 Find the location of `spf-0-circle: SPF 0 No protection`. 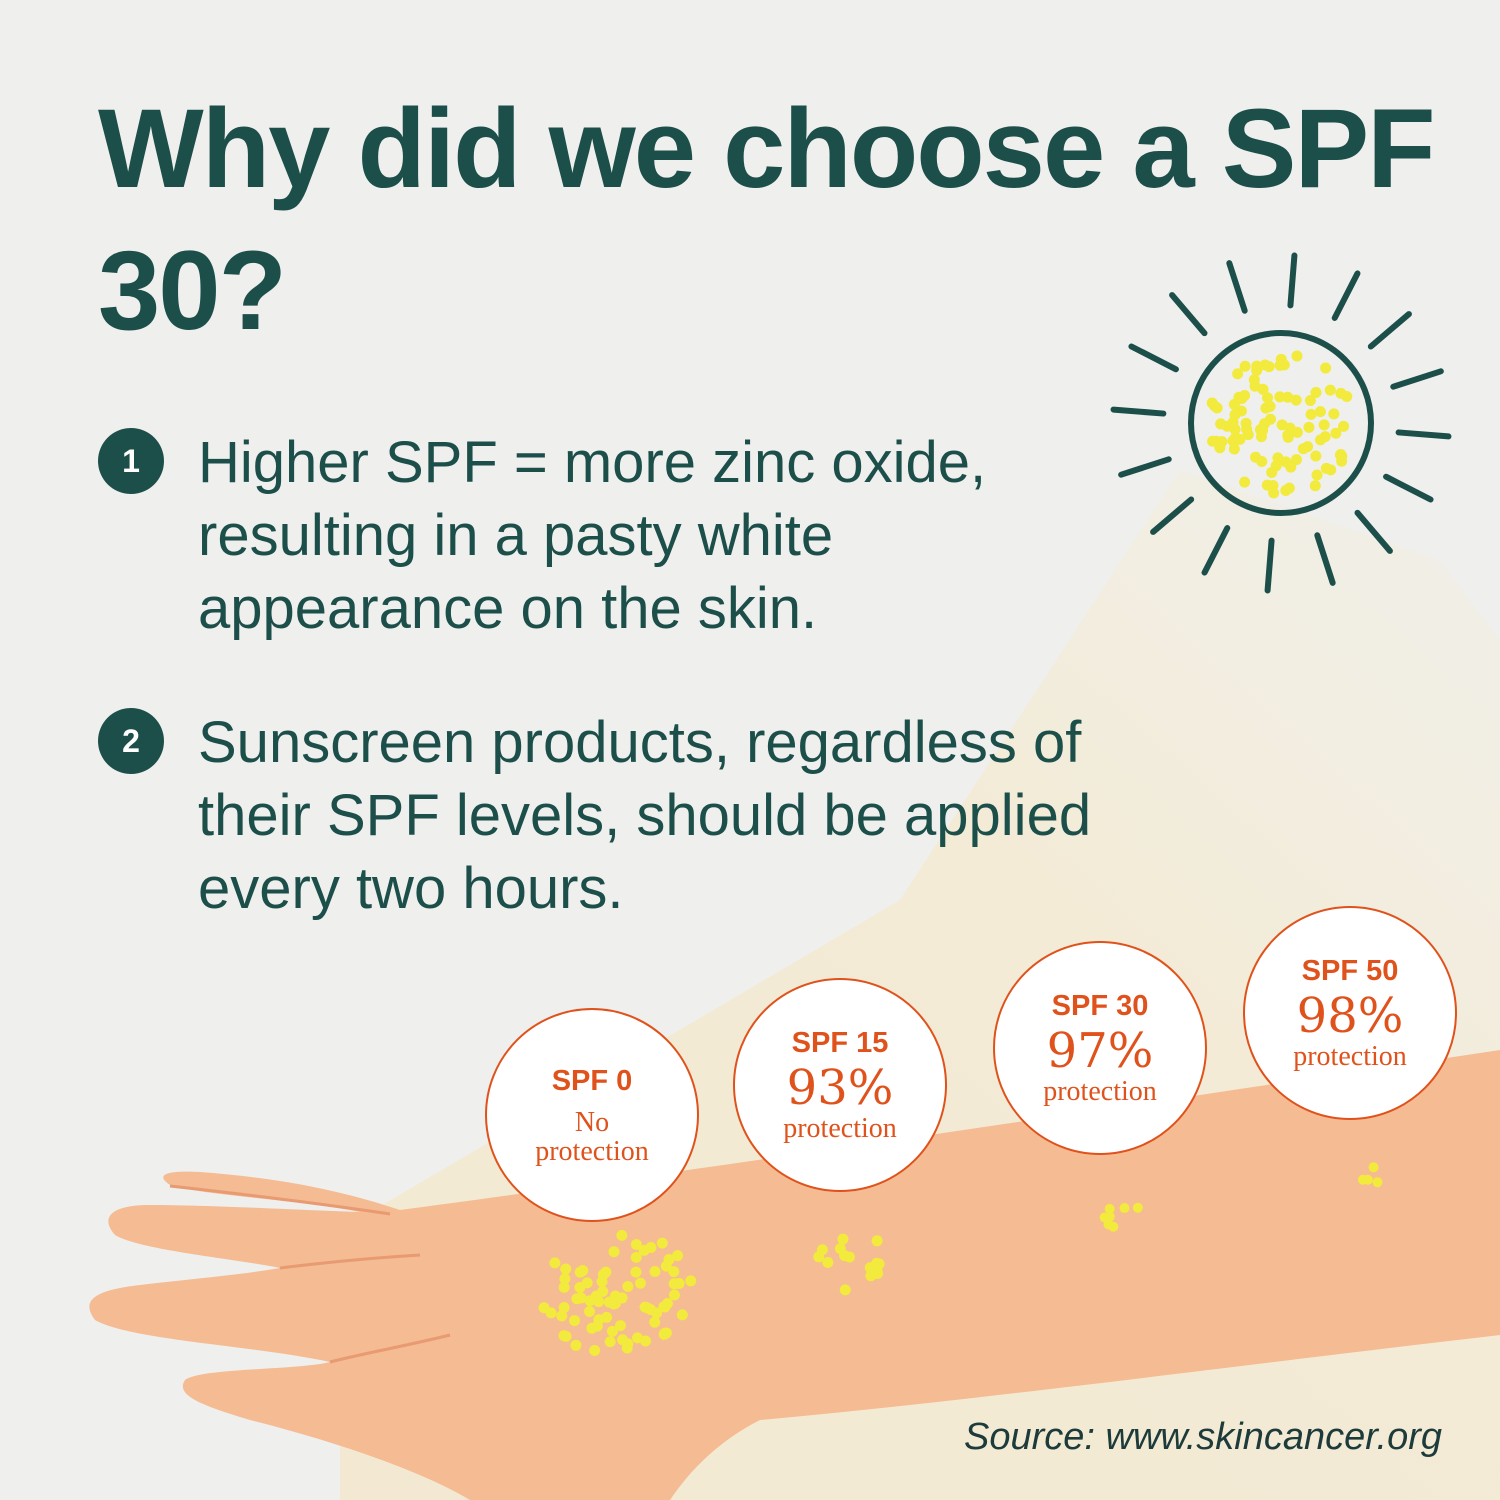

spf-0-circle: SPF 0 No protection is located at coordinates (592, 1115).